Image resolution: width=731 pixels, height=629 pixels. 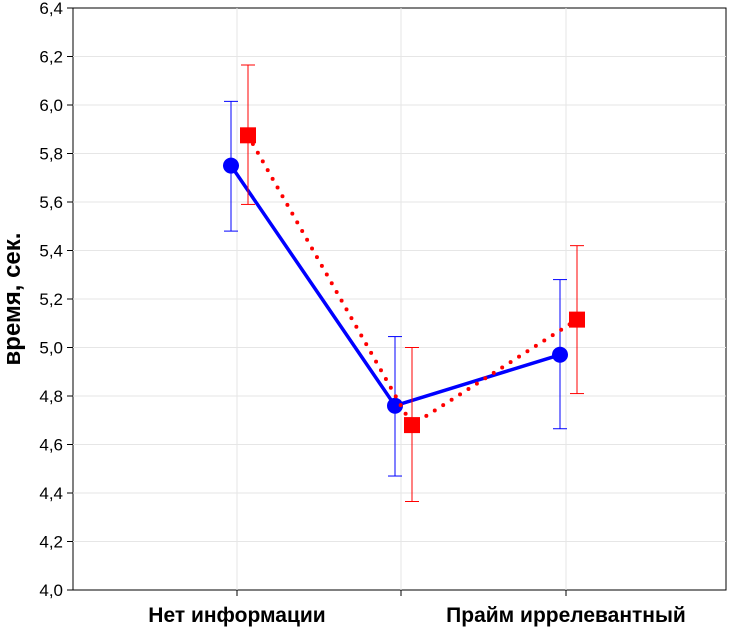 What do you see at coordinates (236, 615) in the screenshot?
I see `x-tick-label: Нет информации` at bounding box center [236, 615].